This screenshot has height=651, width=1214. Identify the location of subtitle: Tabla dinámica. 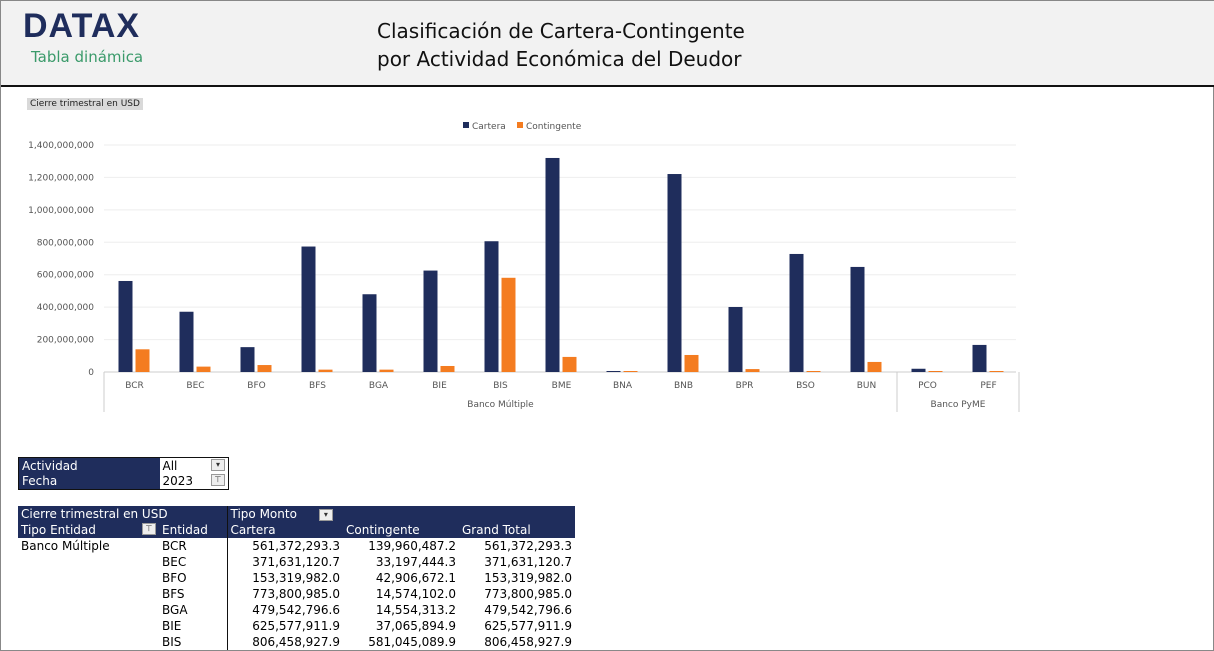
(87, 57).